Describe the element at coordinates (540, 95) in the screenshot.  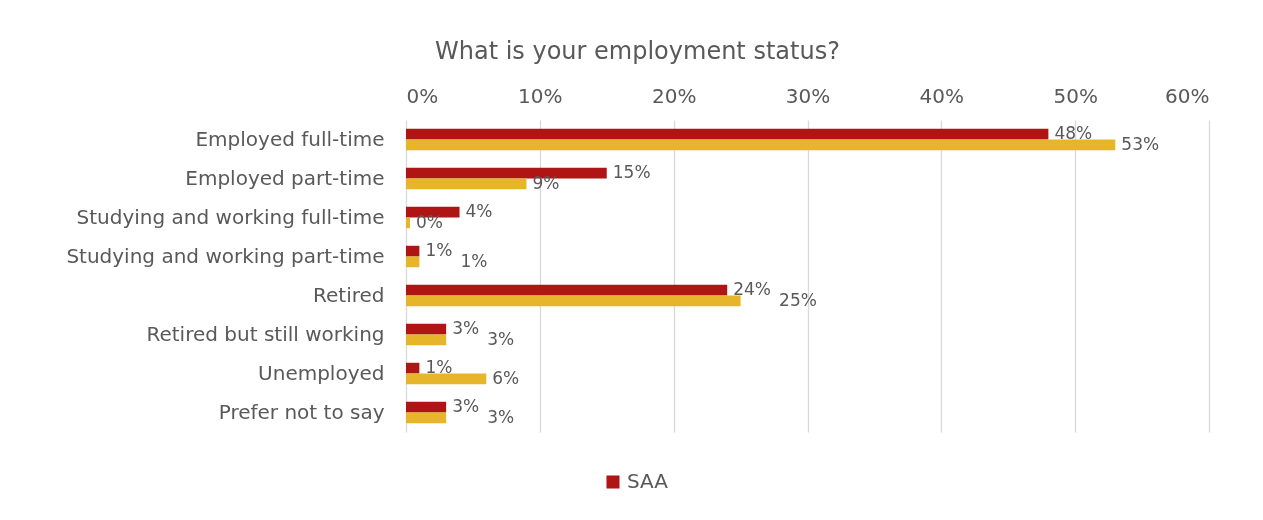
I see `x-tick-label: 10%` at that location.